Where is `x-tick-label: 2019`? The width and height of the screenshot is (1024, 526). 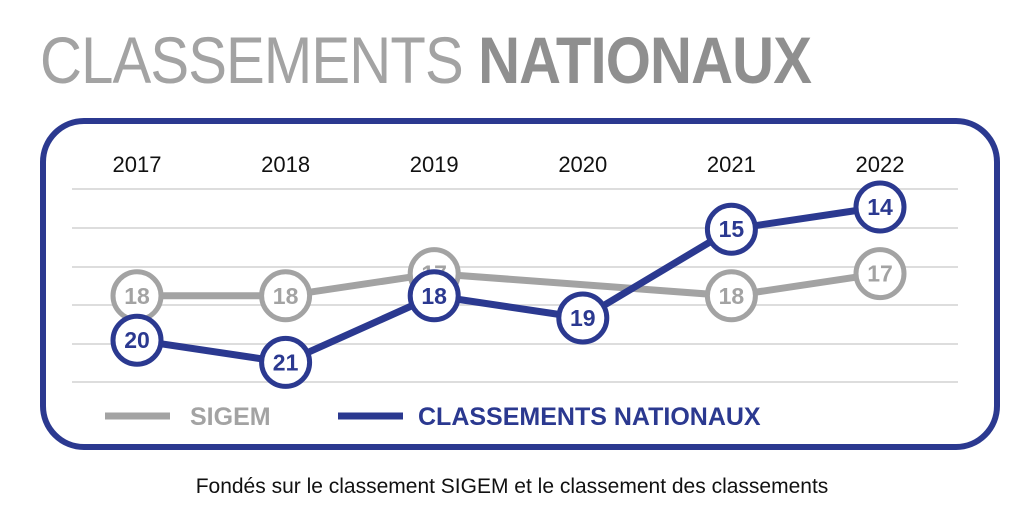 x-tick-label: 2019 is located at coordinates (434, 164).